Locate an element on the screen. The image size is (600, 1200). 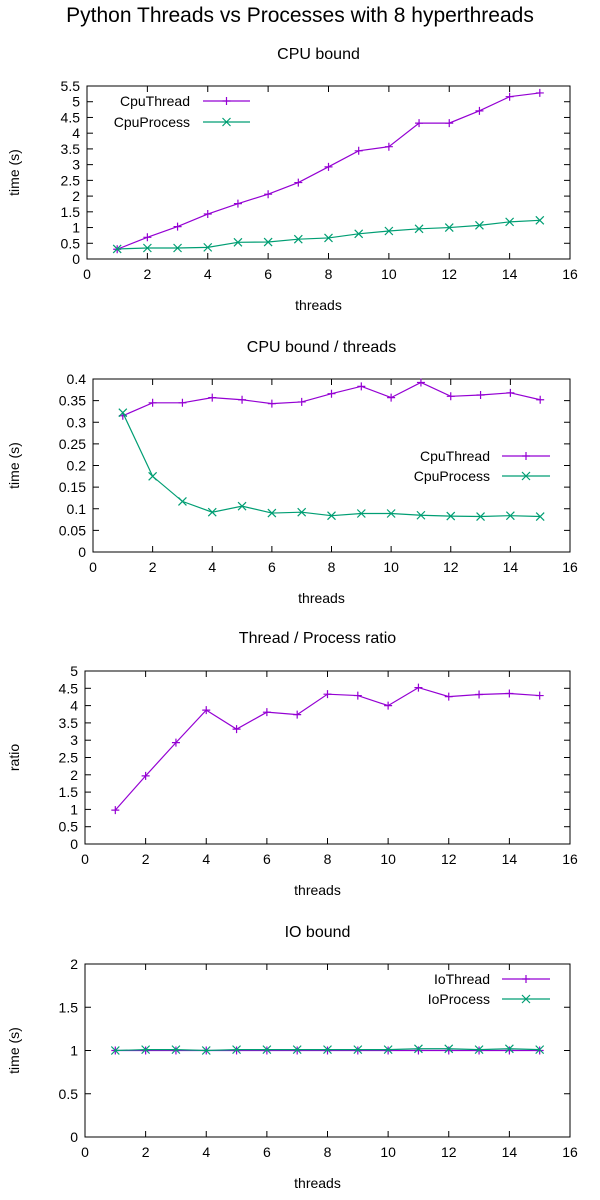
y-axis-label: time (s) is located at coordinates (14, 1050).